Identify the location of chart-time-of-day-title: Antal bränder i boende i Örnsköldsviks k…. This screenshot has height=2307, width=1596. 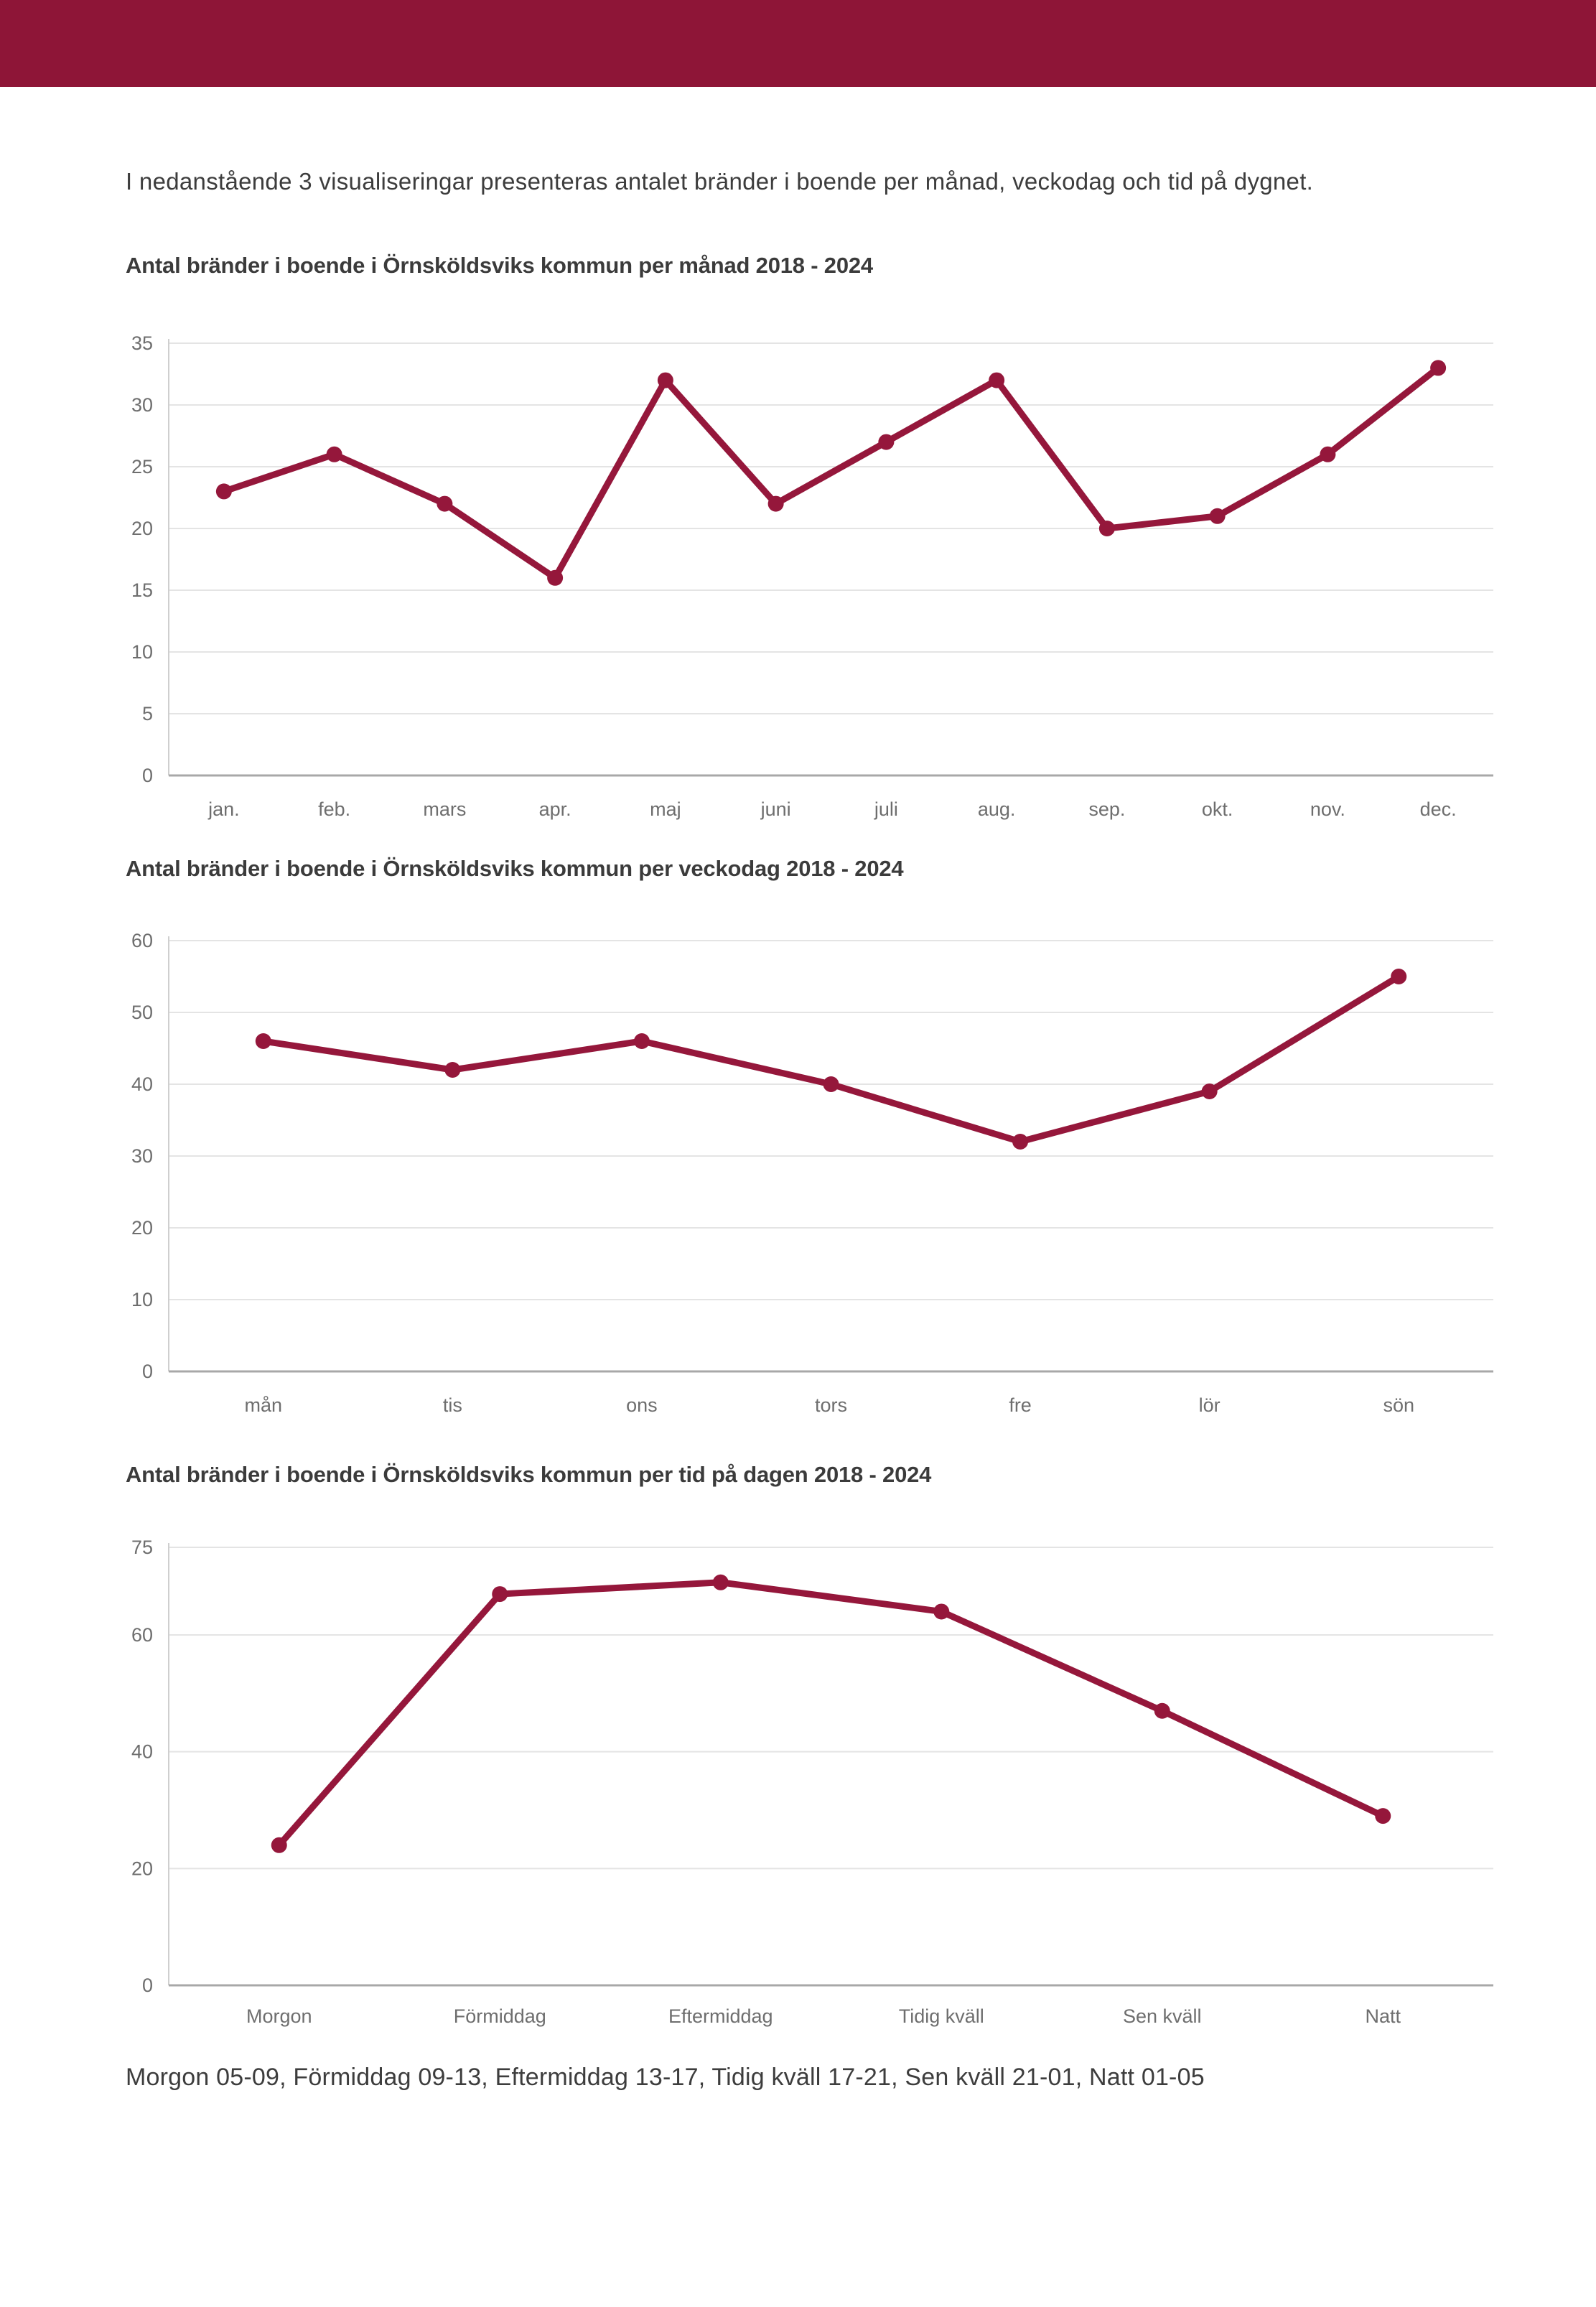
(529, 1474).